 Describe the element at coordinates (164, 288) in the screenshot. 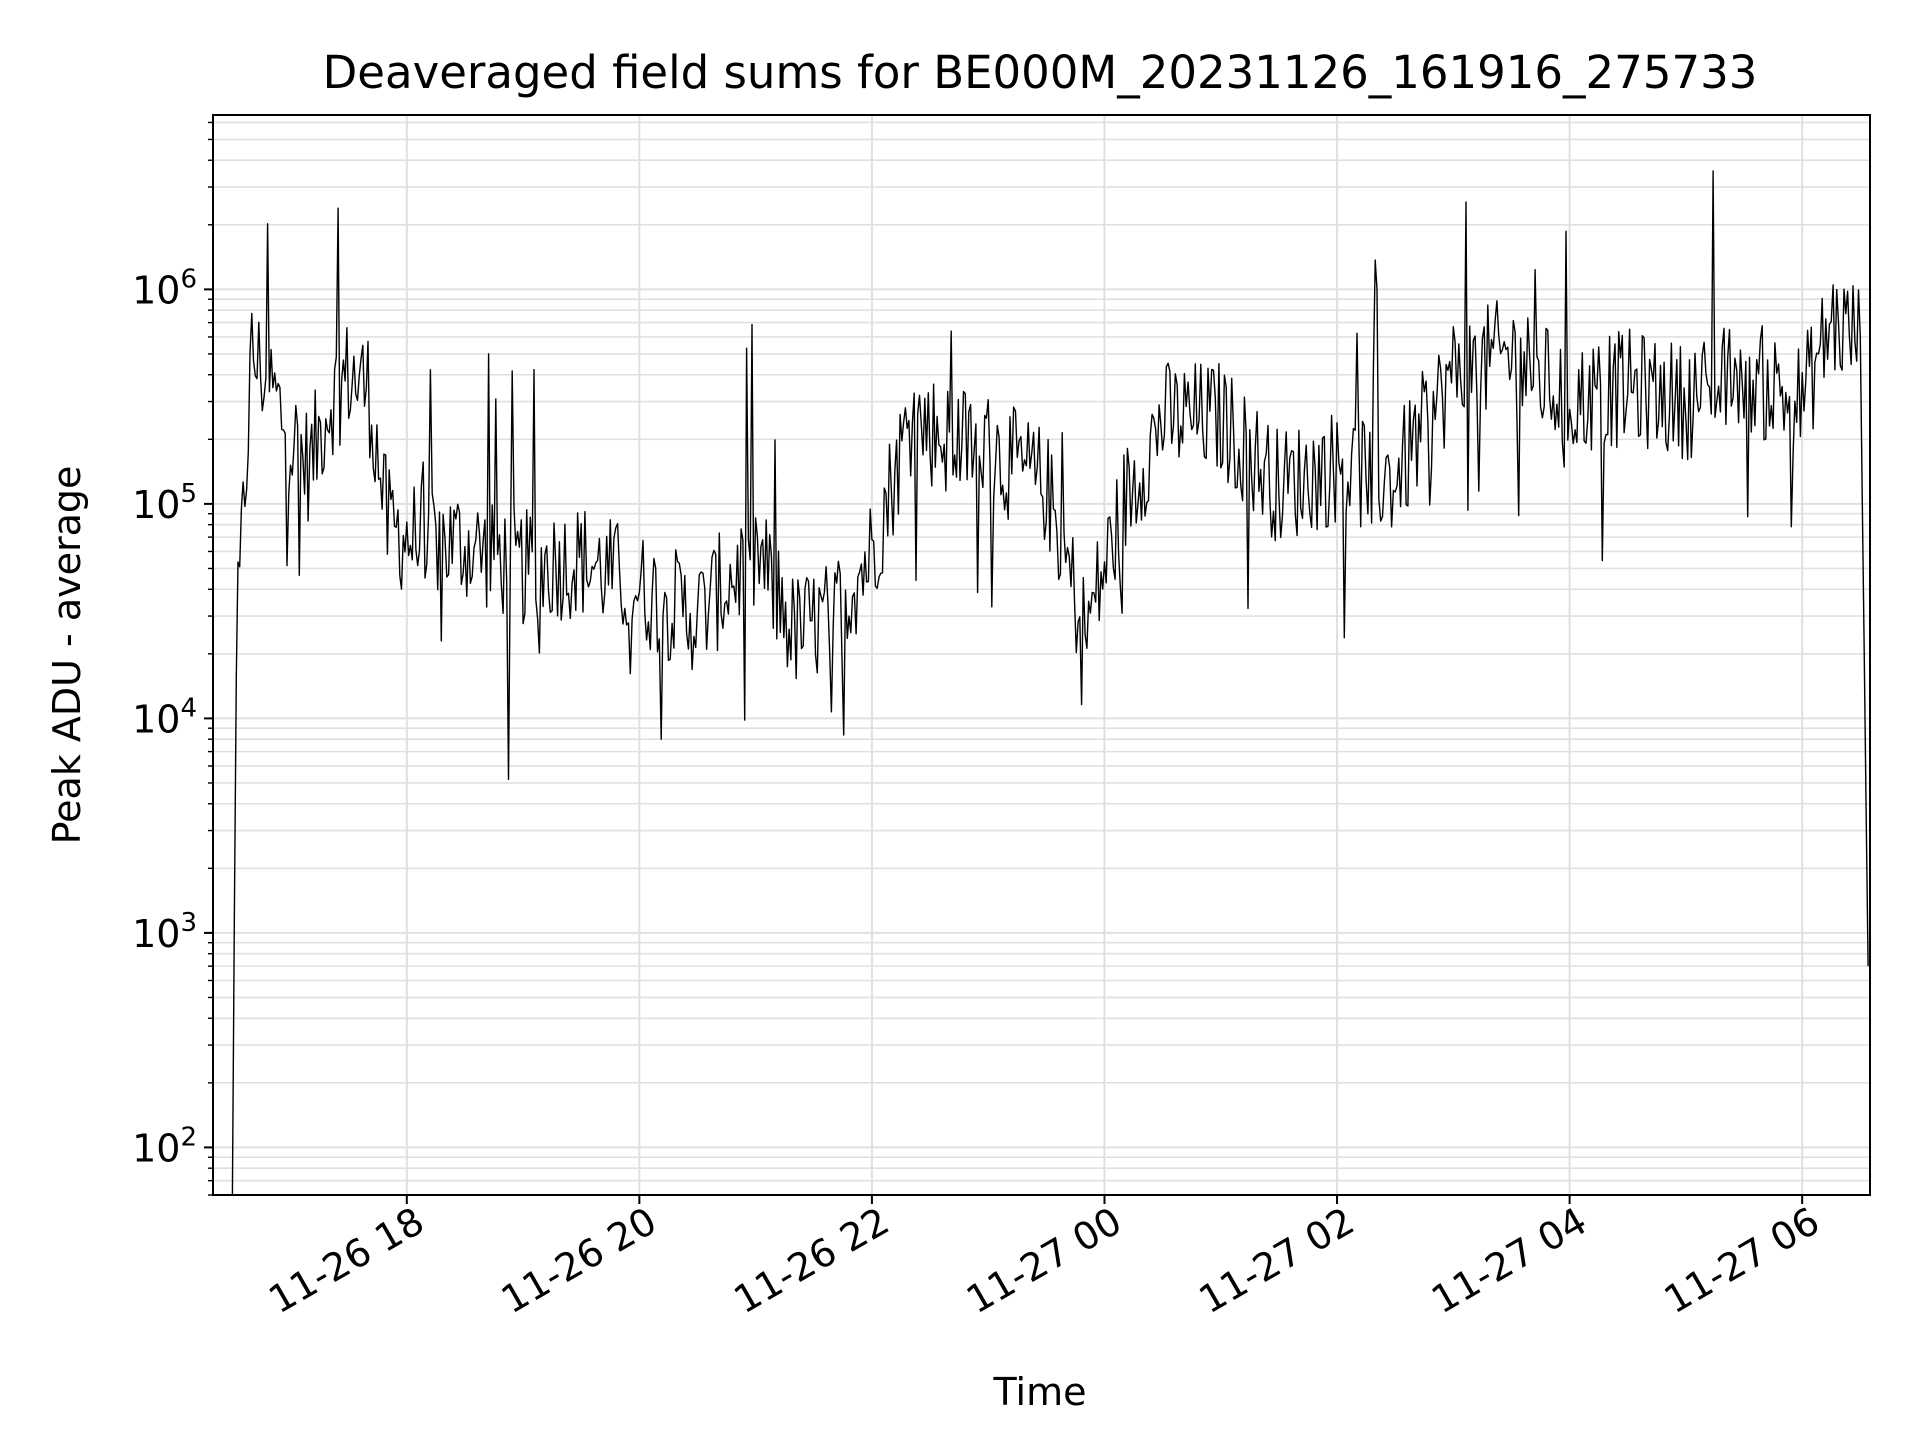

I see `y-tick-label: 106` at that location.